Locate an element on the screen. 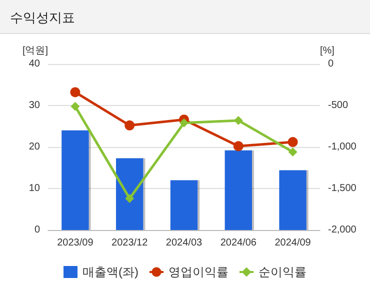 This screenshot has width=370, height=285. legend-label: 매출액(좌) is located at coordinates (110, 272).